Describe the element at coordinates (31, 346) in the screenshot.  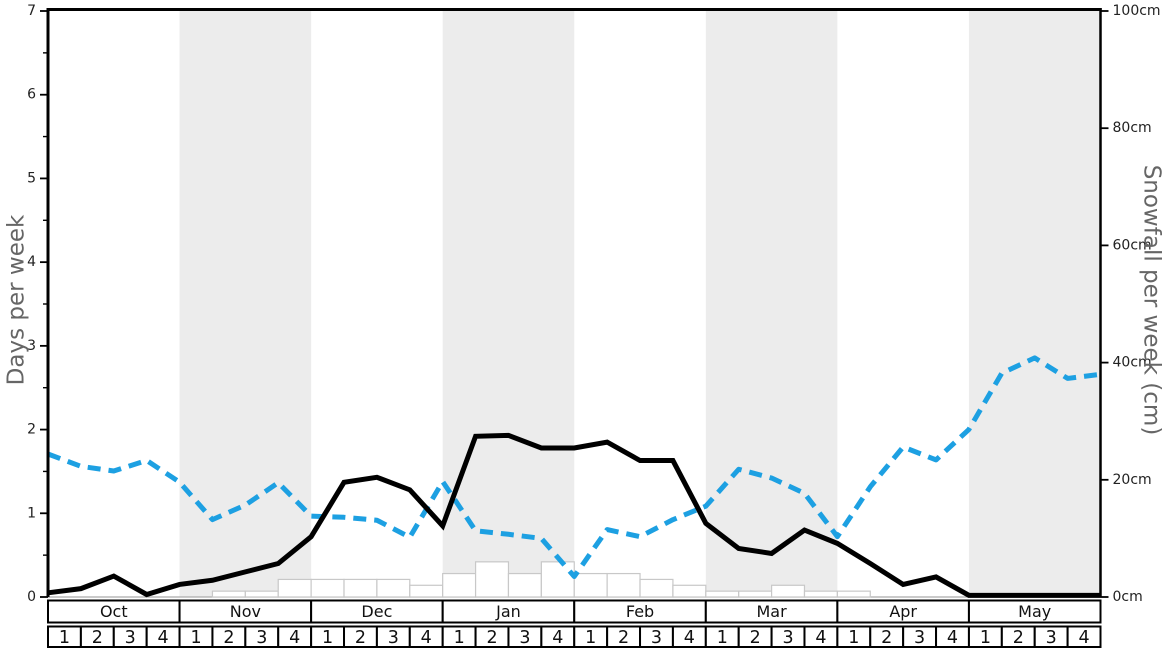
I see `y-left-tick-label: 3` at that location.